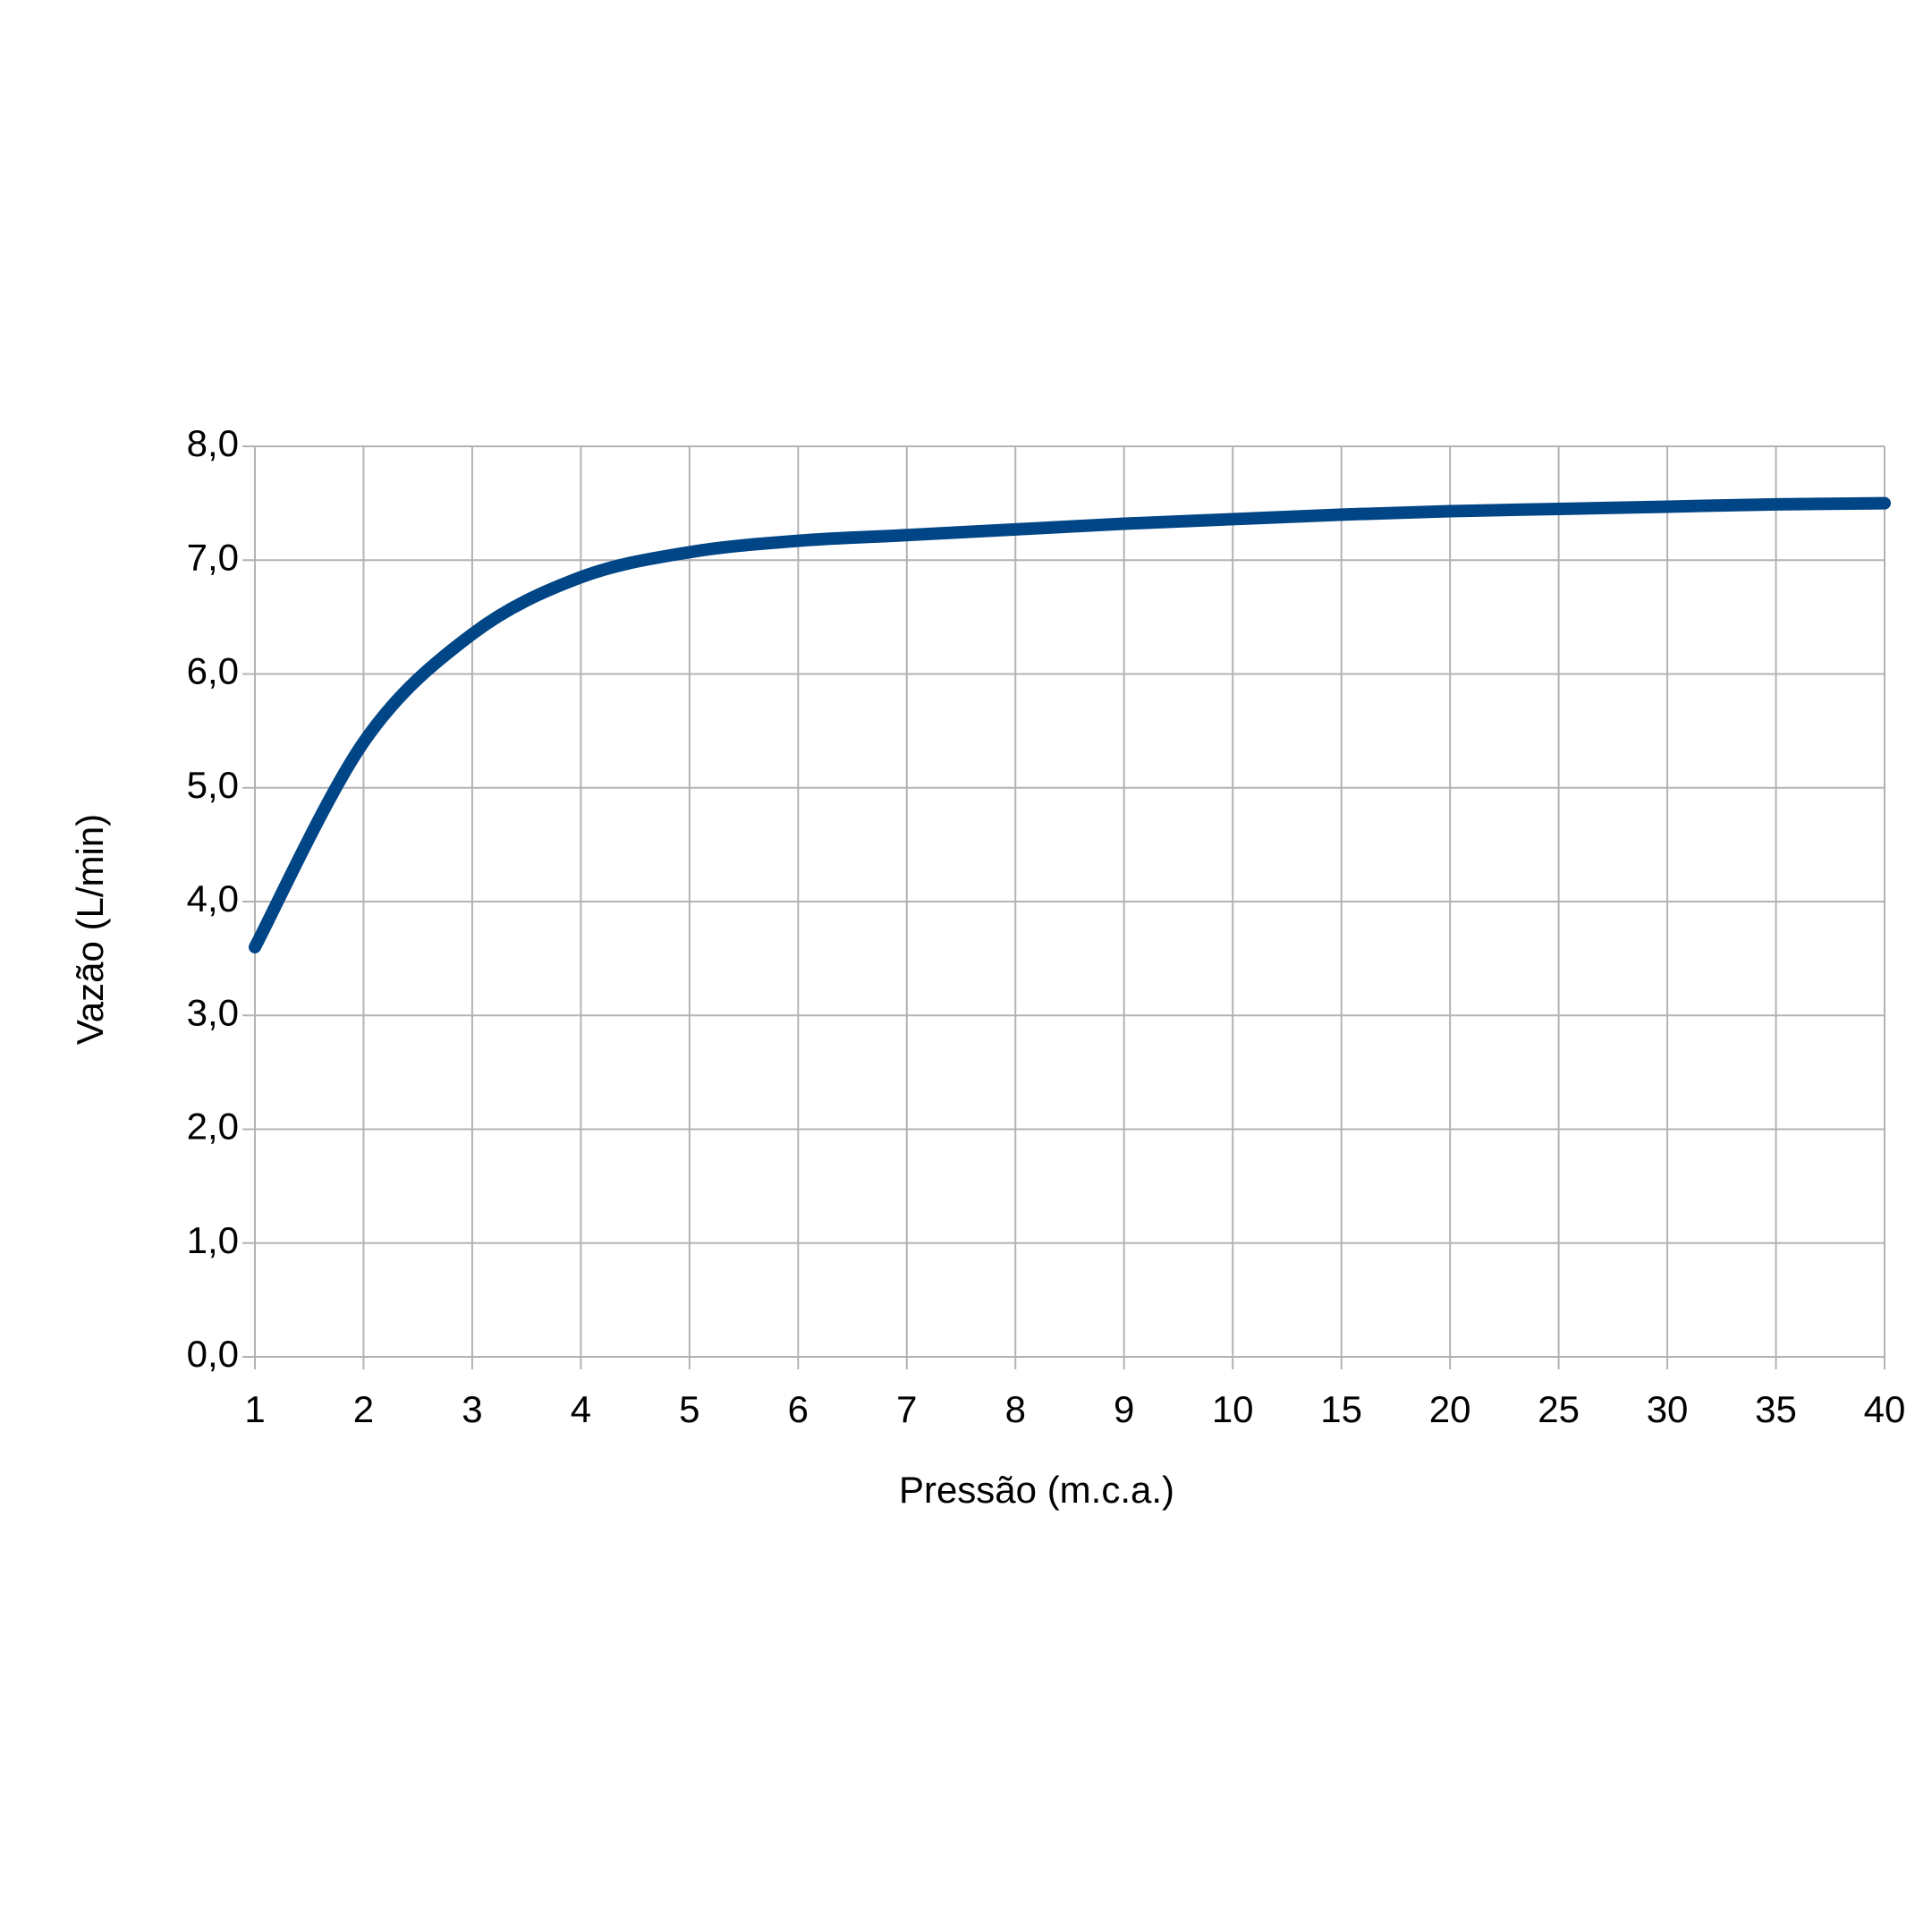  I want to click on y-tick-label: 6,0, so click(213, 671).